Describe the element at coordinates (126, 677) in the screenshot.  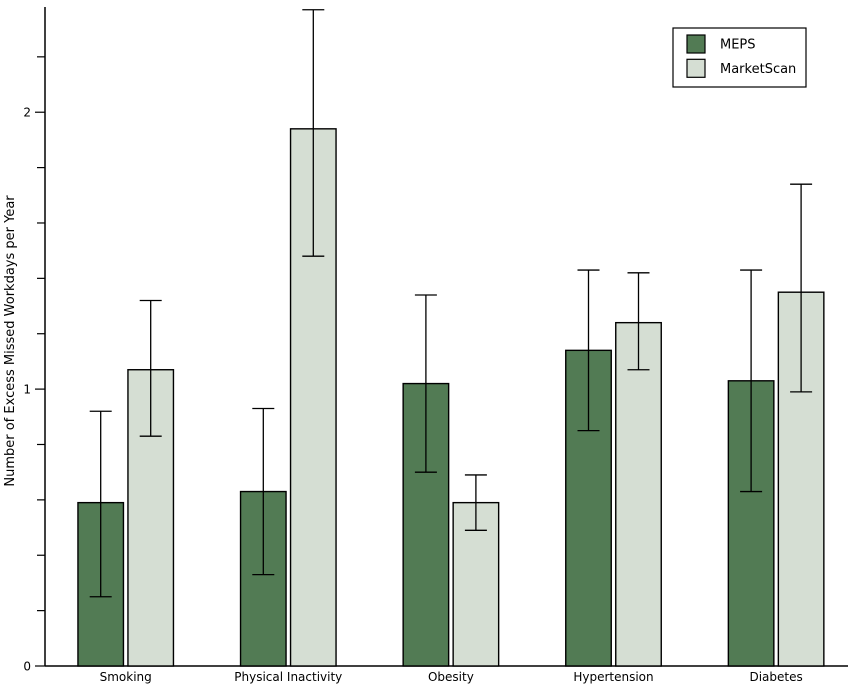
I see `x-axis-category-label-smoking: Smoking` at that location.